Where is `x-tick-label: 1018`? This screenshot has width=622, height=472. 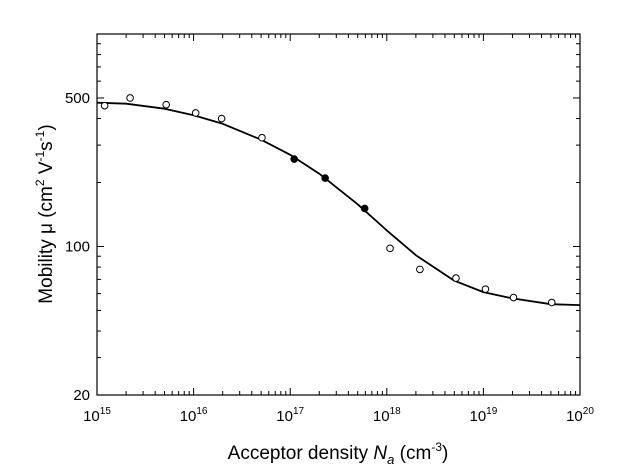
x-tick-label: 1018 is located at coordinates (387, 415).